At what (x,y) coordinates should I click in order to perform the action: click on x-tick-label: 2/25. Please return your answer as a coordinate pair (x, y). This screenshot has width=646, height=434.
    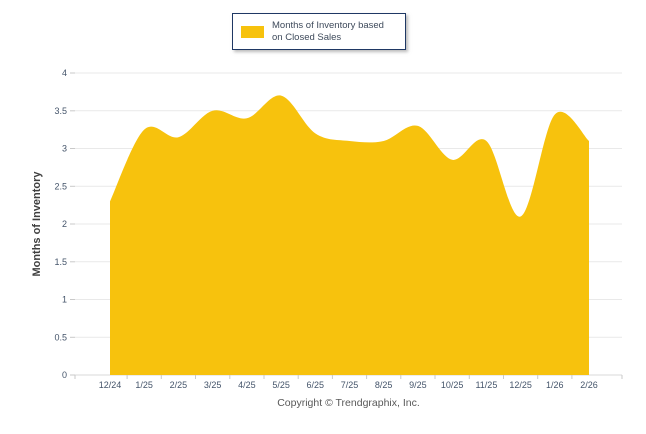
    Looking at the image, I should click on (179, 385).